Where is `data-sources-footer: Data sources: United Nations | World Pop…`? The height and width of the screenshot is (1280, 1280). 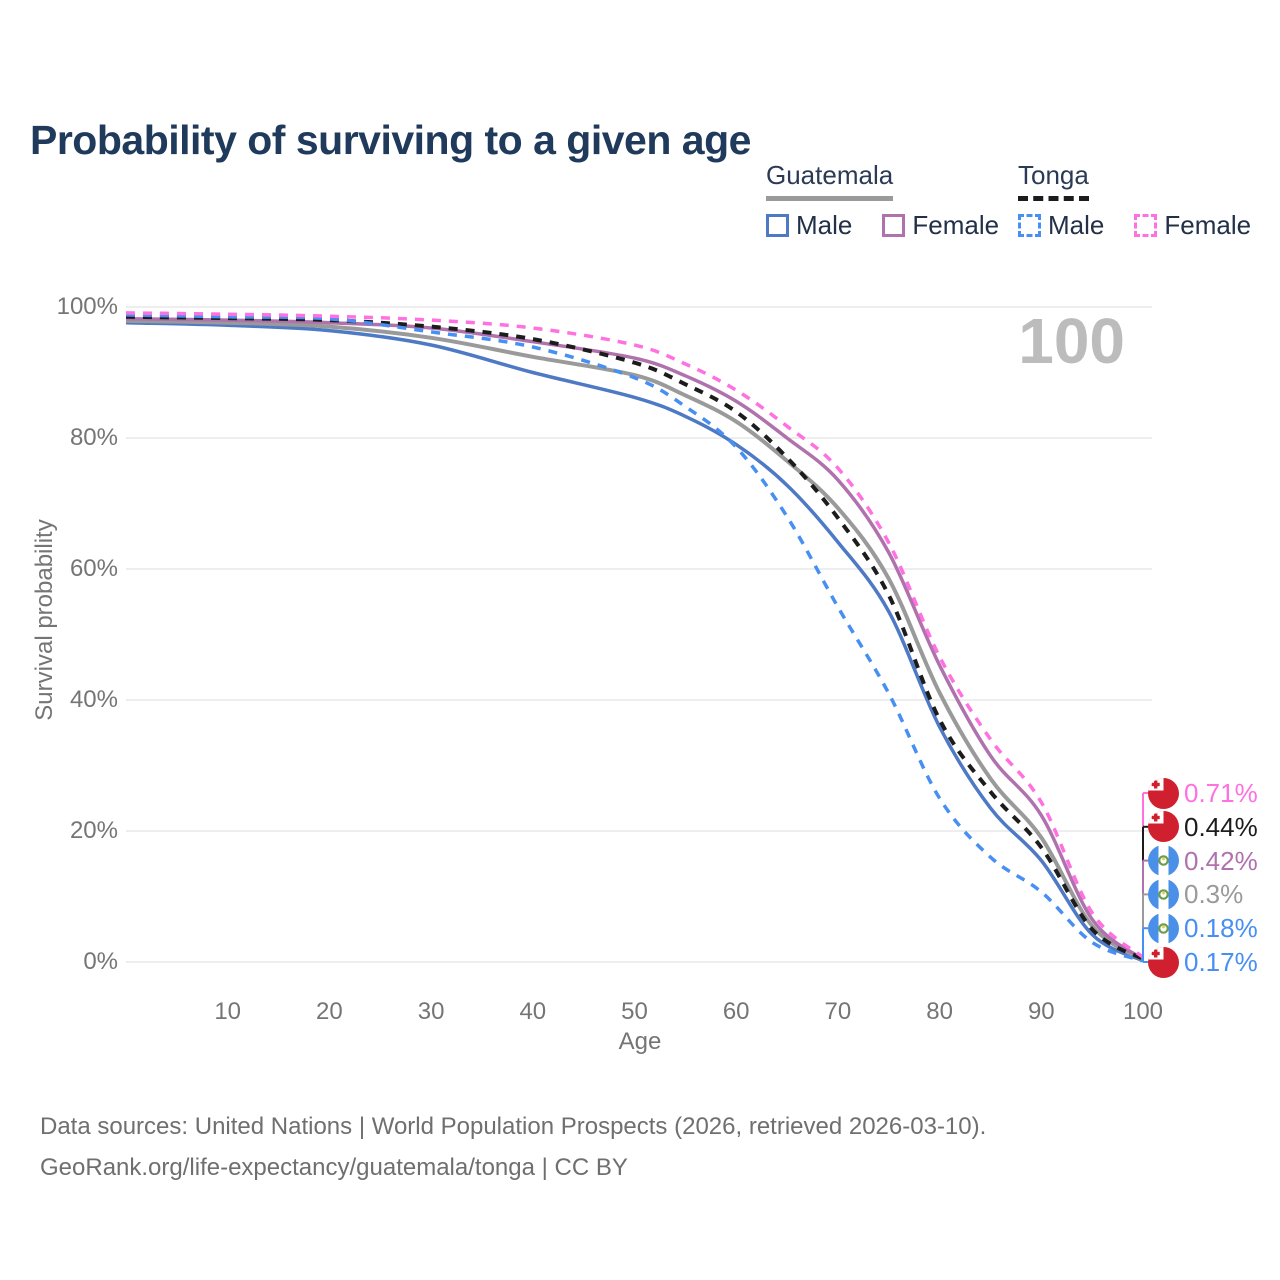
data-sources-footer: Data sources: United Nations | World Pop… is located at coordinates (513, 1147).